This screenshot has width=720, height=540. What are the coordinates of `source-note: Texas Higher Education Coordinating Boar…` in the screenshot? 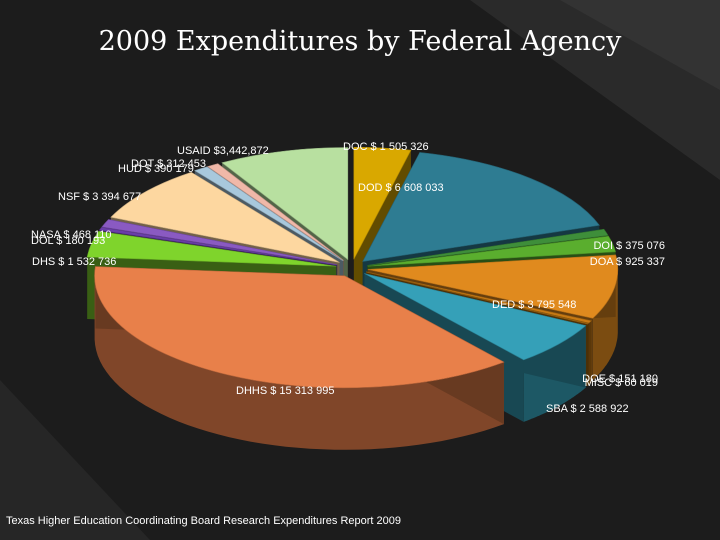 It's located at (204, 521).